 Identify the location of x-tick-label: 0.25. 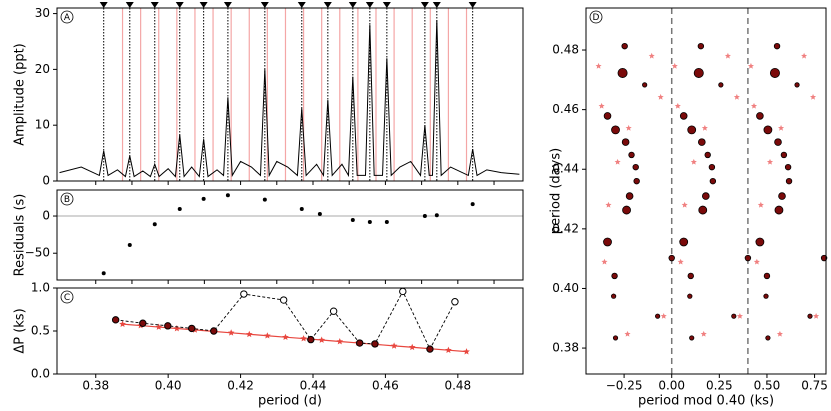
(719, 386).